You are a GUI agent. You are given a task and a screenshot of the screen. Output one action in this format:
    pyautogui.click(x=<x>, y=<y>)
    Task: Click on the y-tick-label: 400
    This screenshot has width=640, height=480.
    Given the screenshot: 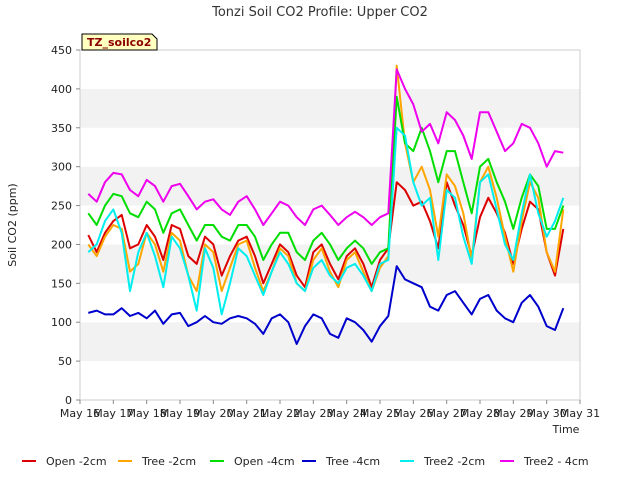 What is the action you would take?
    pyautogui.click(x=61, y=89)
    